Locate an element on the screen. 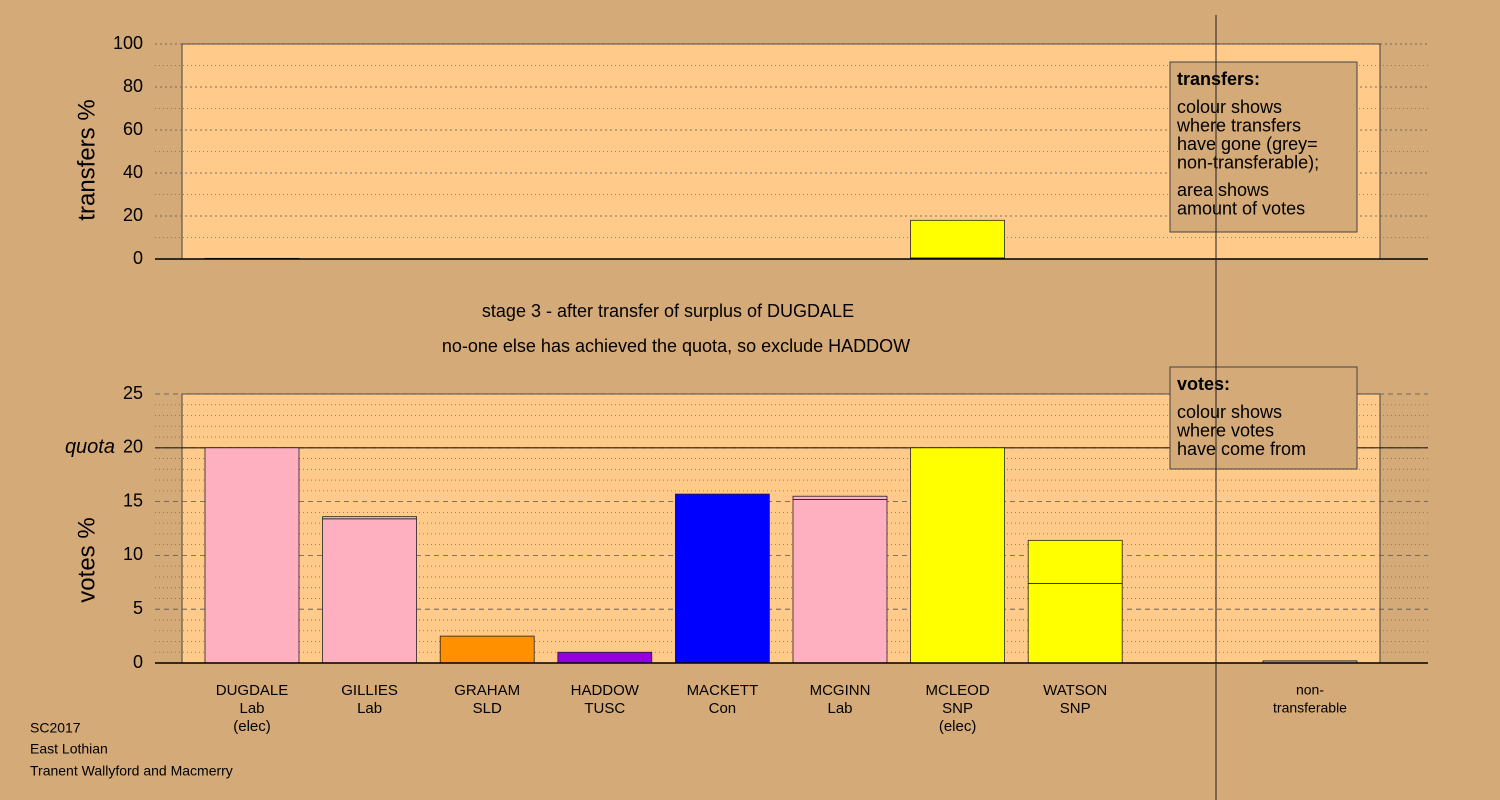 The image size is (1500, 800). x-tick-label: transferable is located at coordinates (1310, 708).